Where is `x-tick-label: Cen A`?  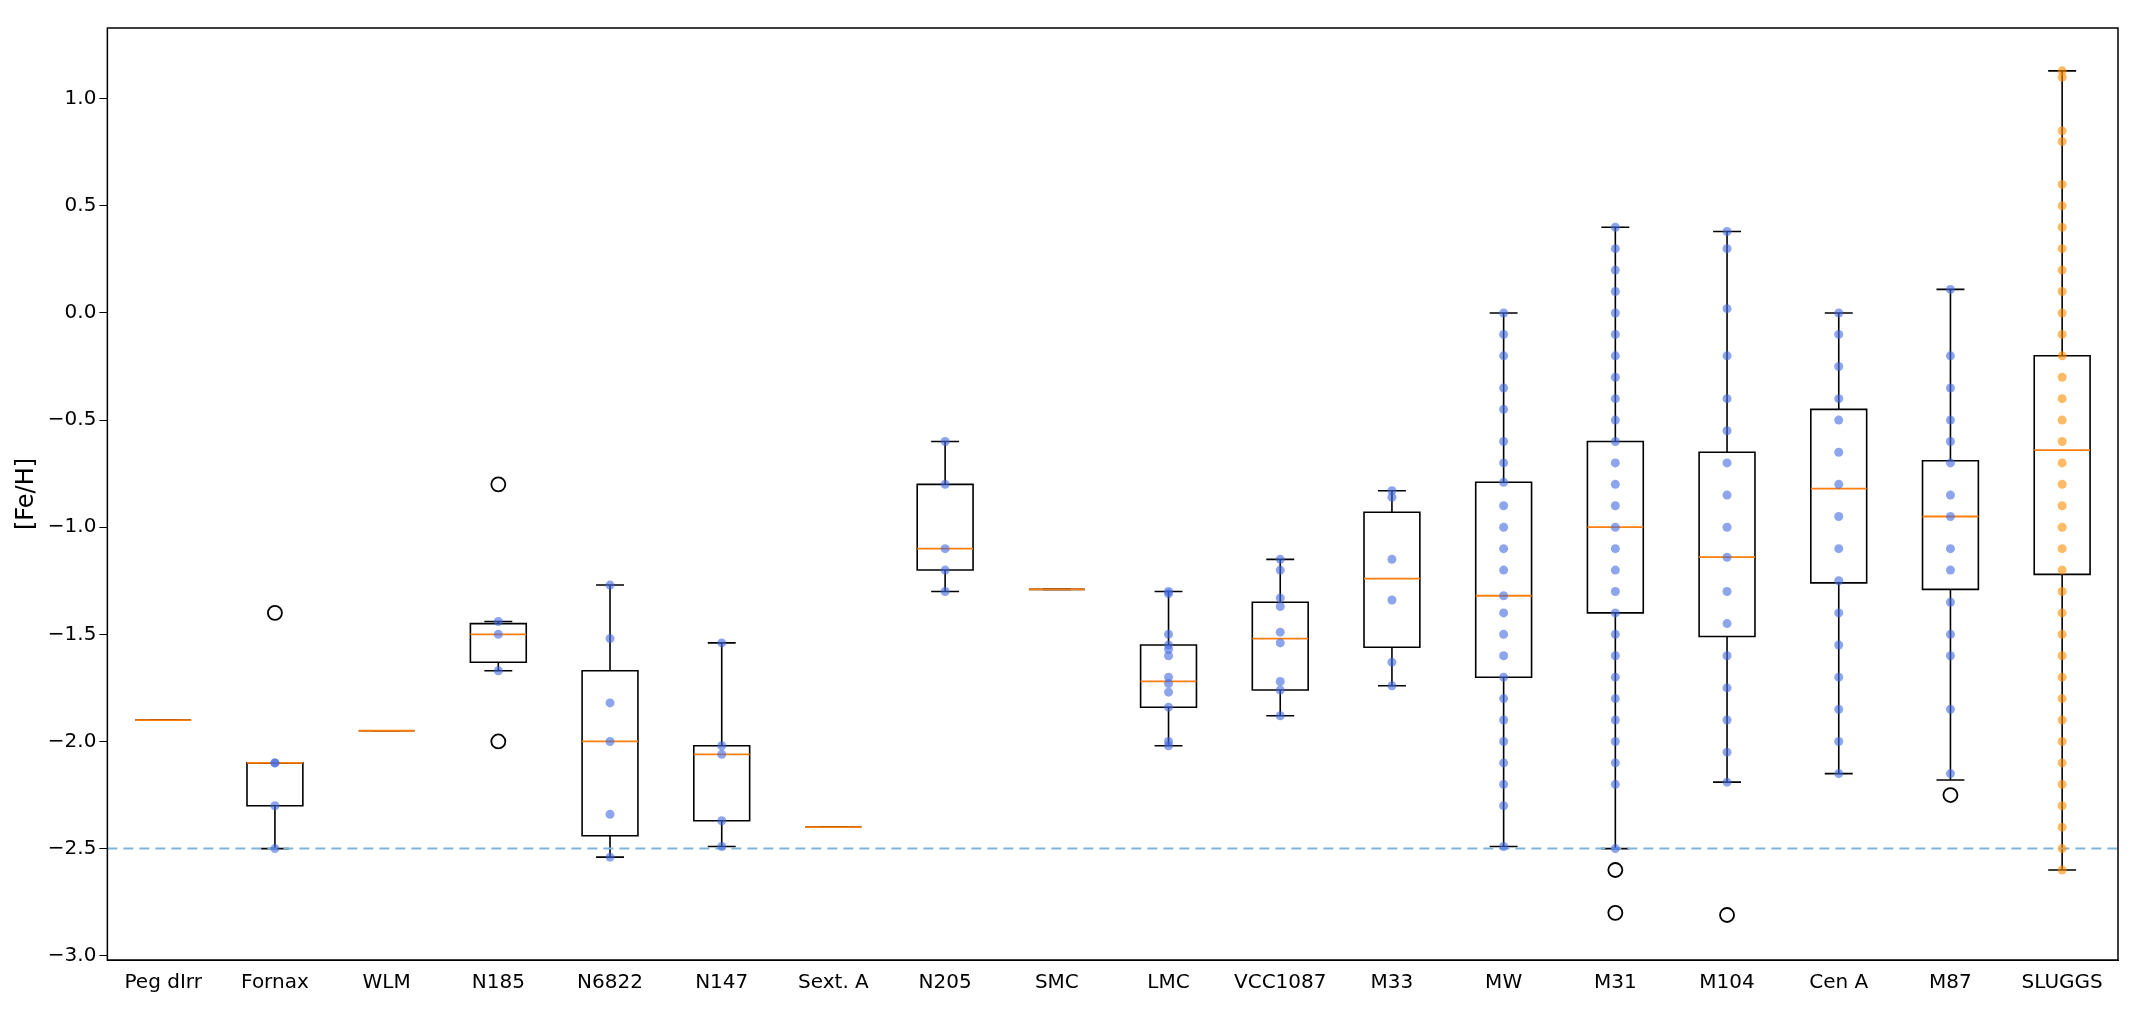
x-tick-label: Cen A is located at coordinates (1839, 981).